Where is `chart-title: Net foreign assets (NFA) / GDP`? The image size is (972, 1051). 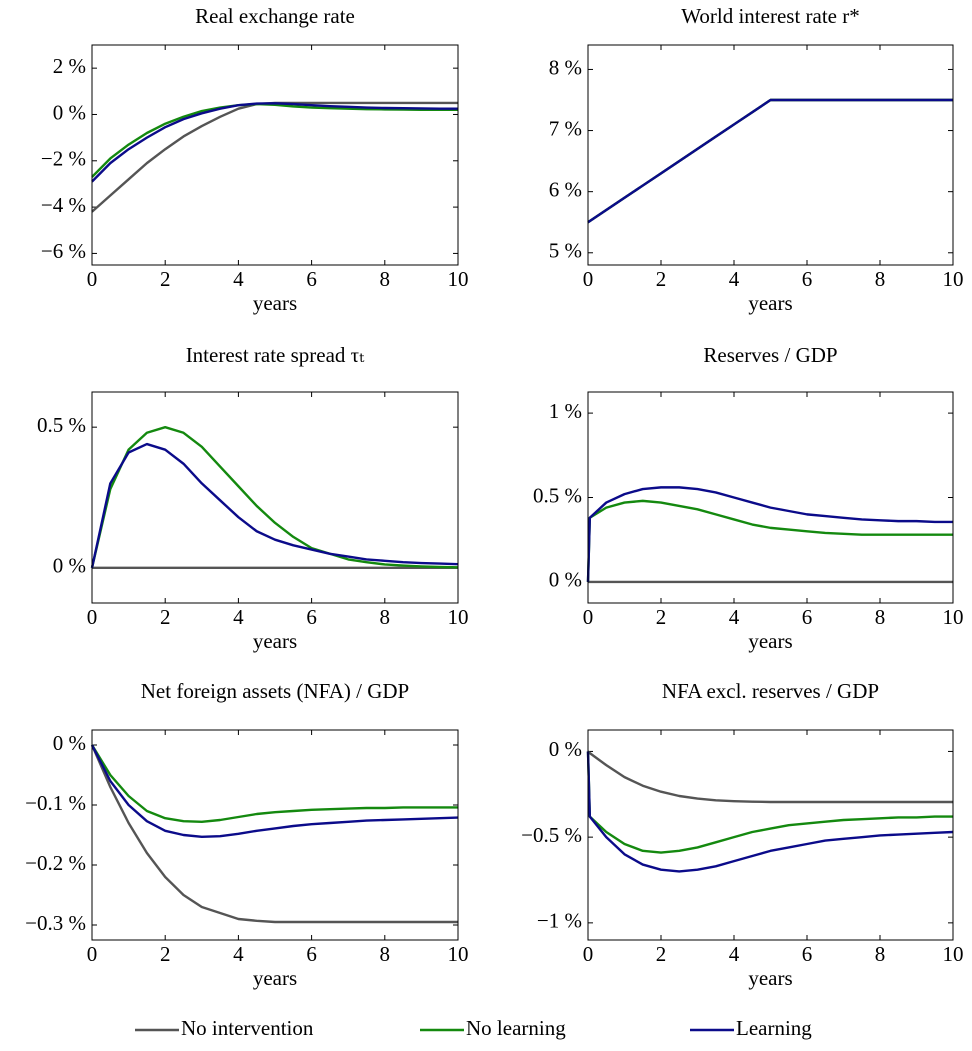
chart-title: Net foreign assets (NFA) / GDP is located at coordinates (275, 691).